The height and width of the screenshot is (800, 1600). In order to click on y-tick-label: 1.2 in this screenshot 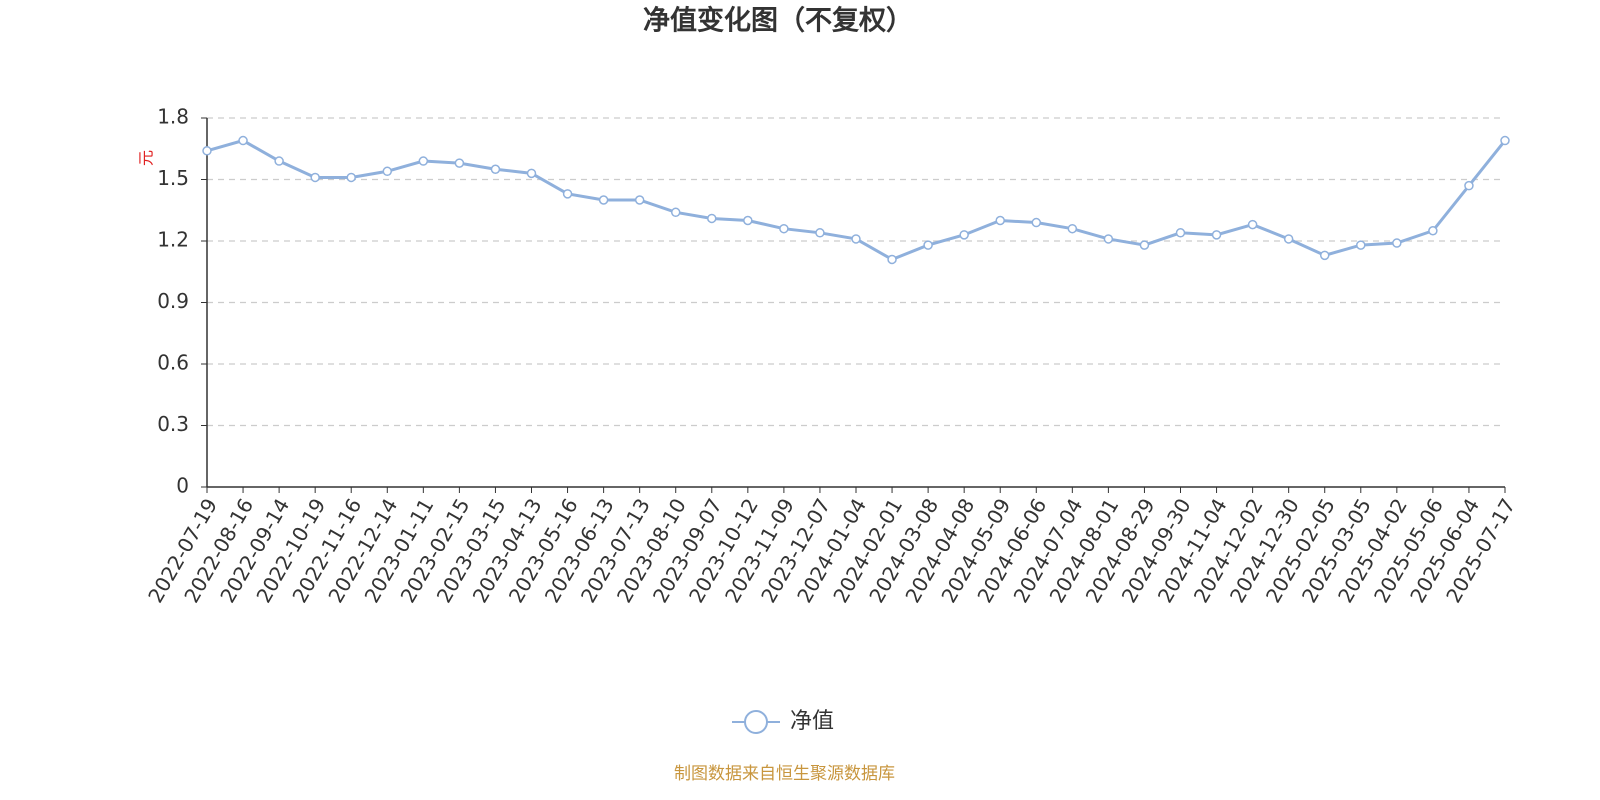, I will do `click(173, 240)`.